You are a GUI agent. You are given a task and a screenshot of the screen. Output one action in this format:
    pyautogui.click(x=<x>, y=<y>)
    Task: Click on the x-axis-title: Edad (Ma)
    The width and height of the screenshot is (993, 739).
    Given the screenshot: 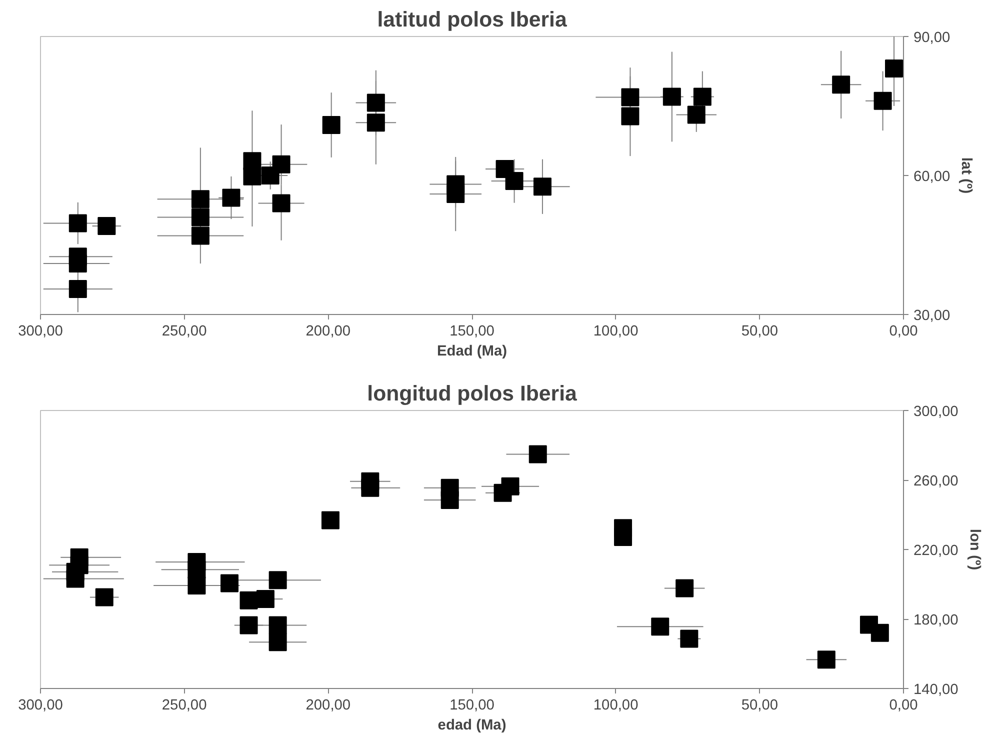 What is the action you would take?
    pyautogui.click(x=472, y=352)
    